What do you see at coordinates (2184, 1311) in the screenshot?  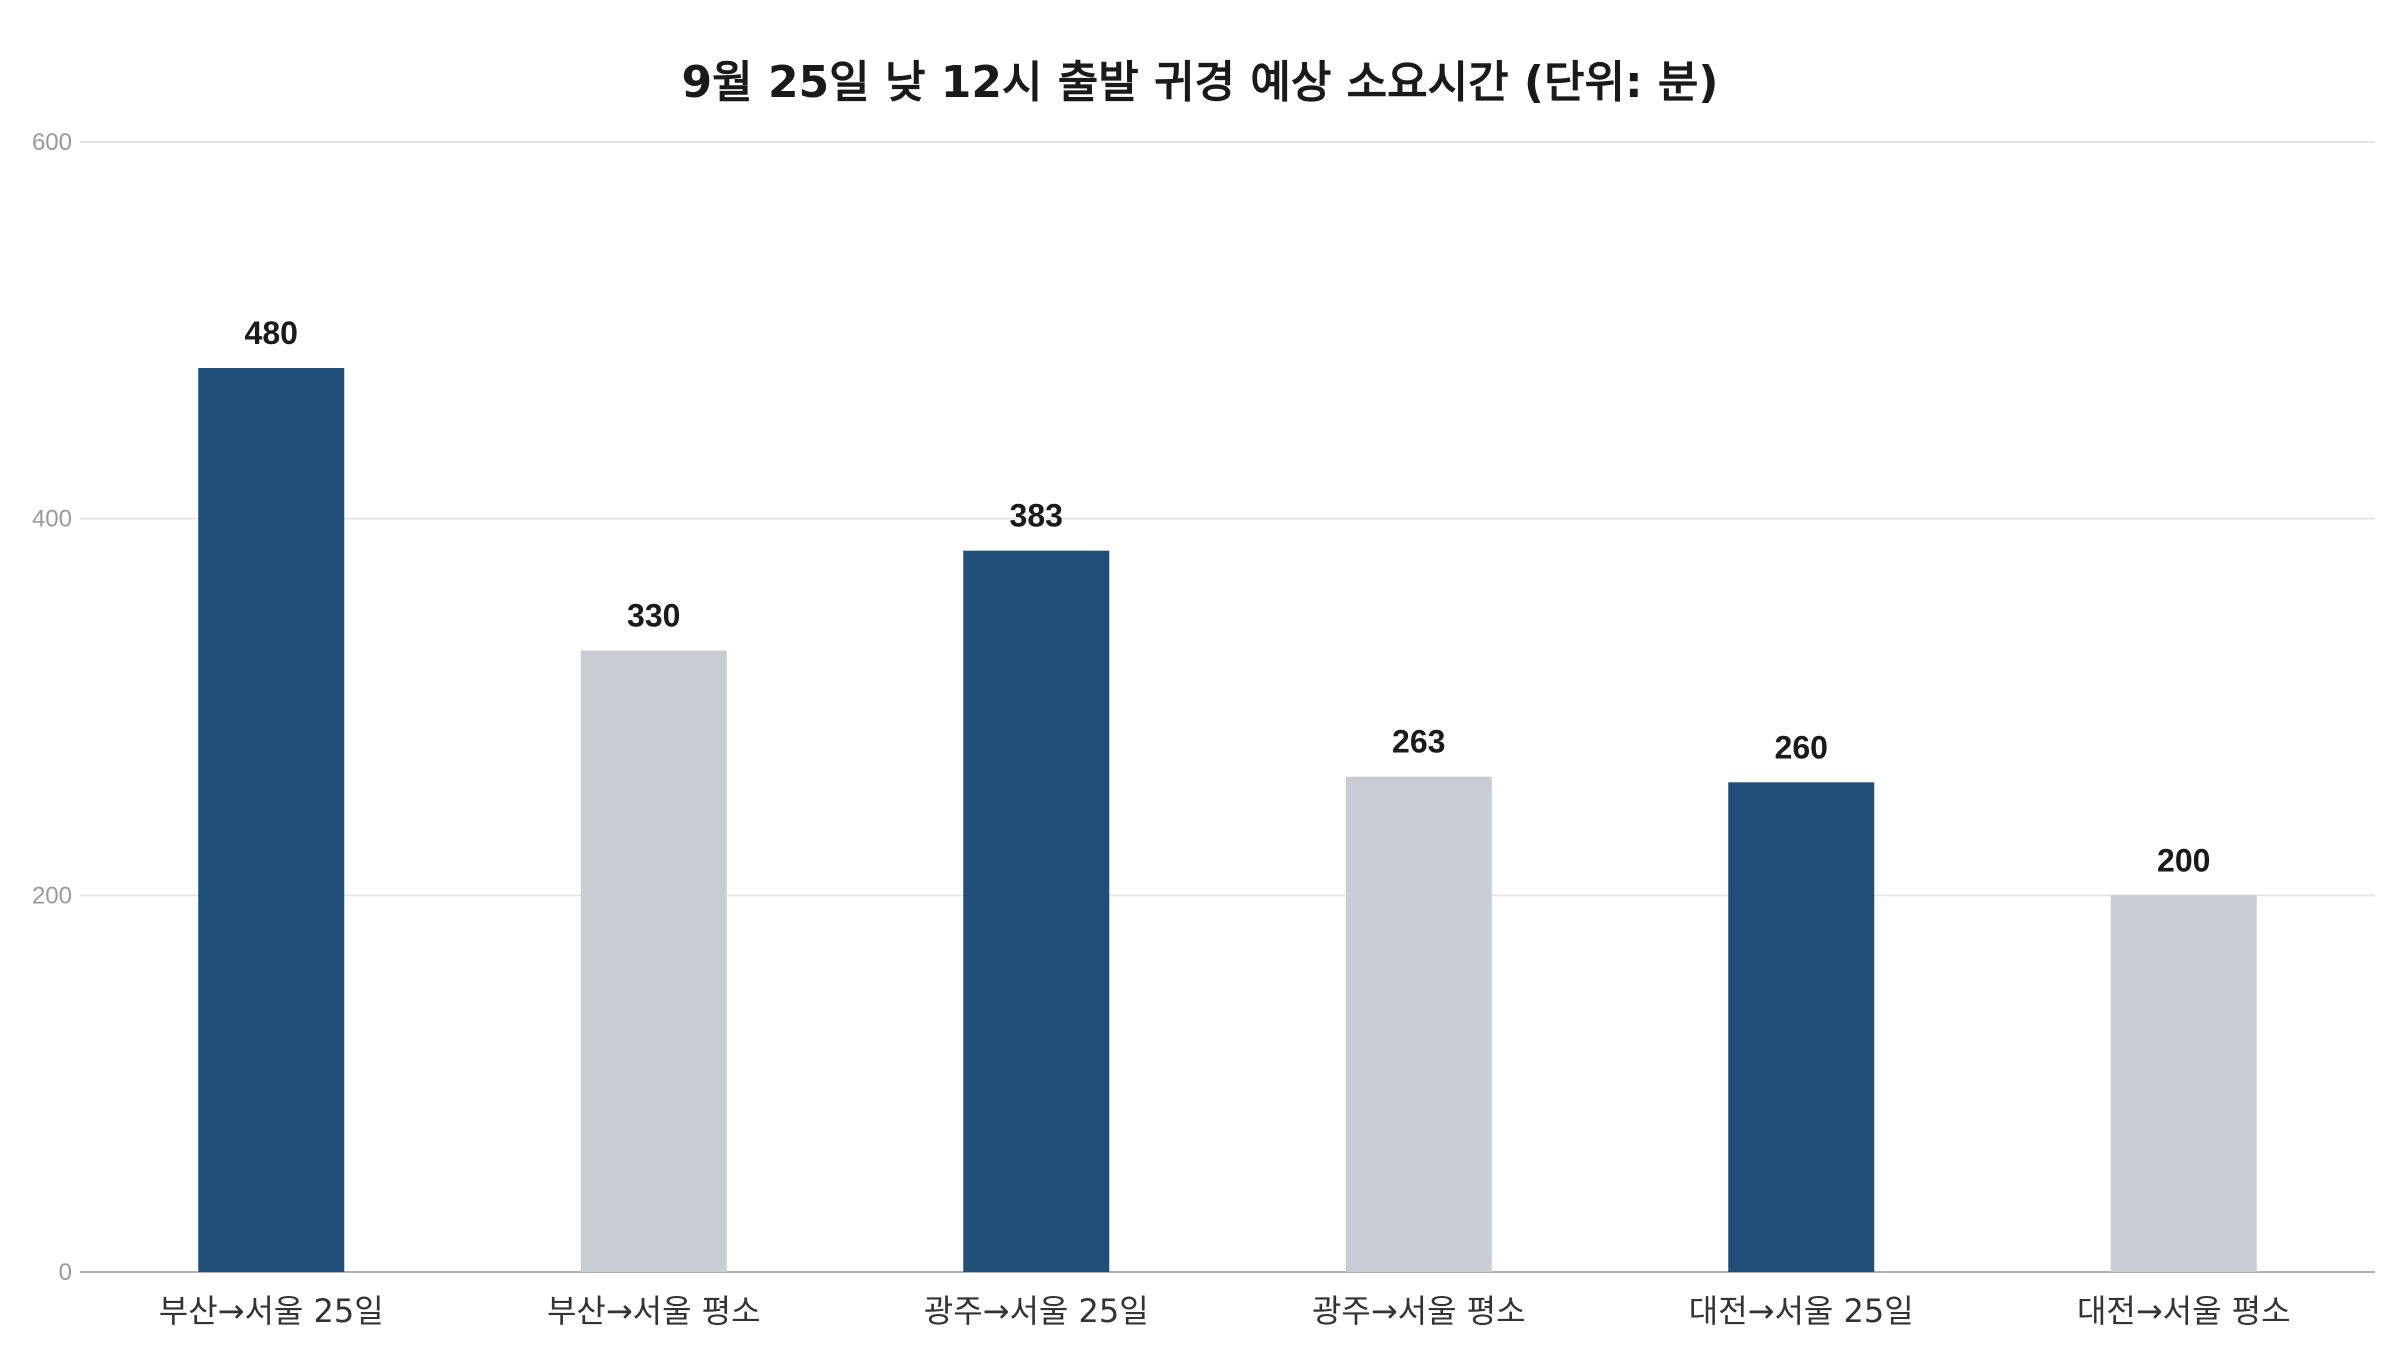 I see `x-category-label: 대전→서울 평소` at bounding box center [2184, 1311].